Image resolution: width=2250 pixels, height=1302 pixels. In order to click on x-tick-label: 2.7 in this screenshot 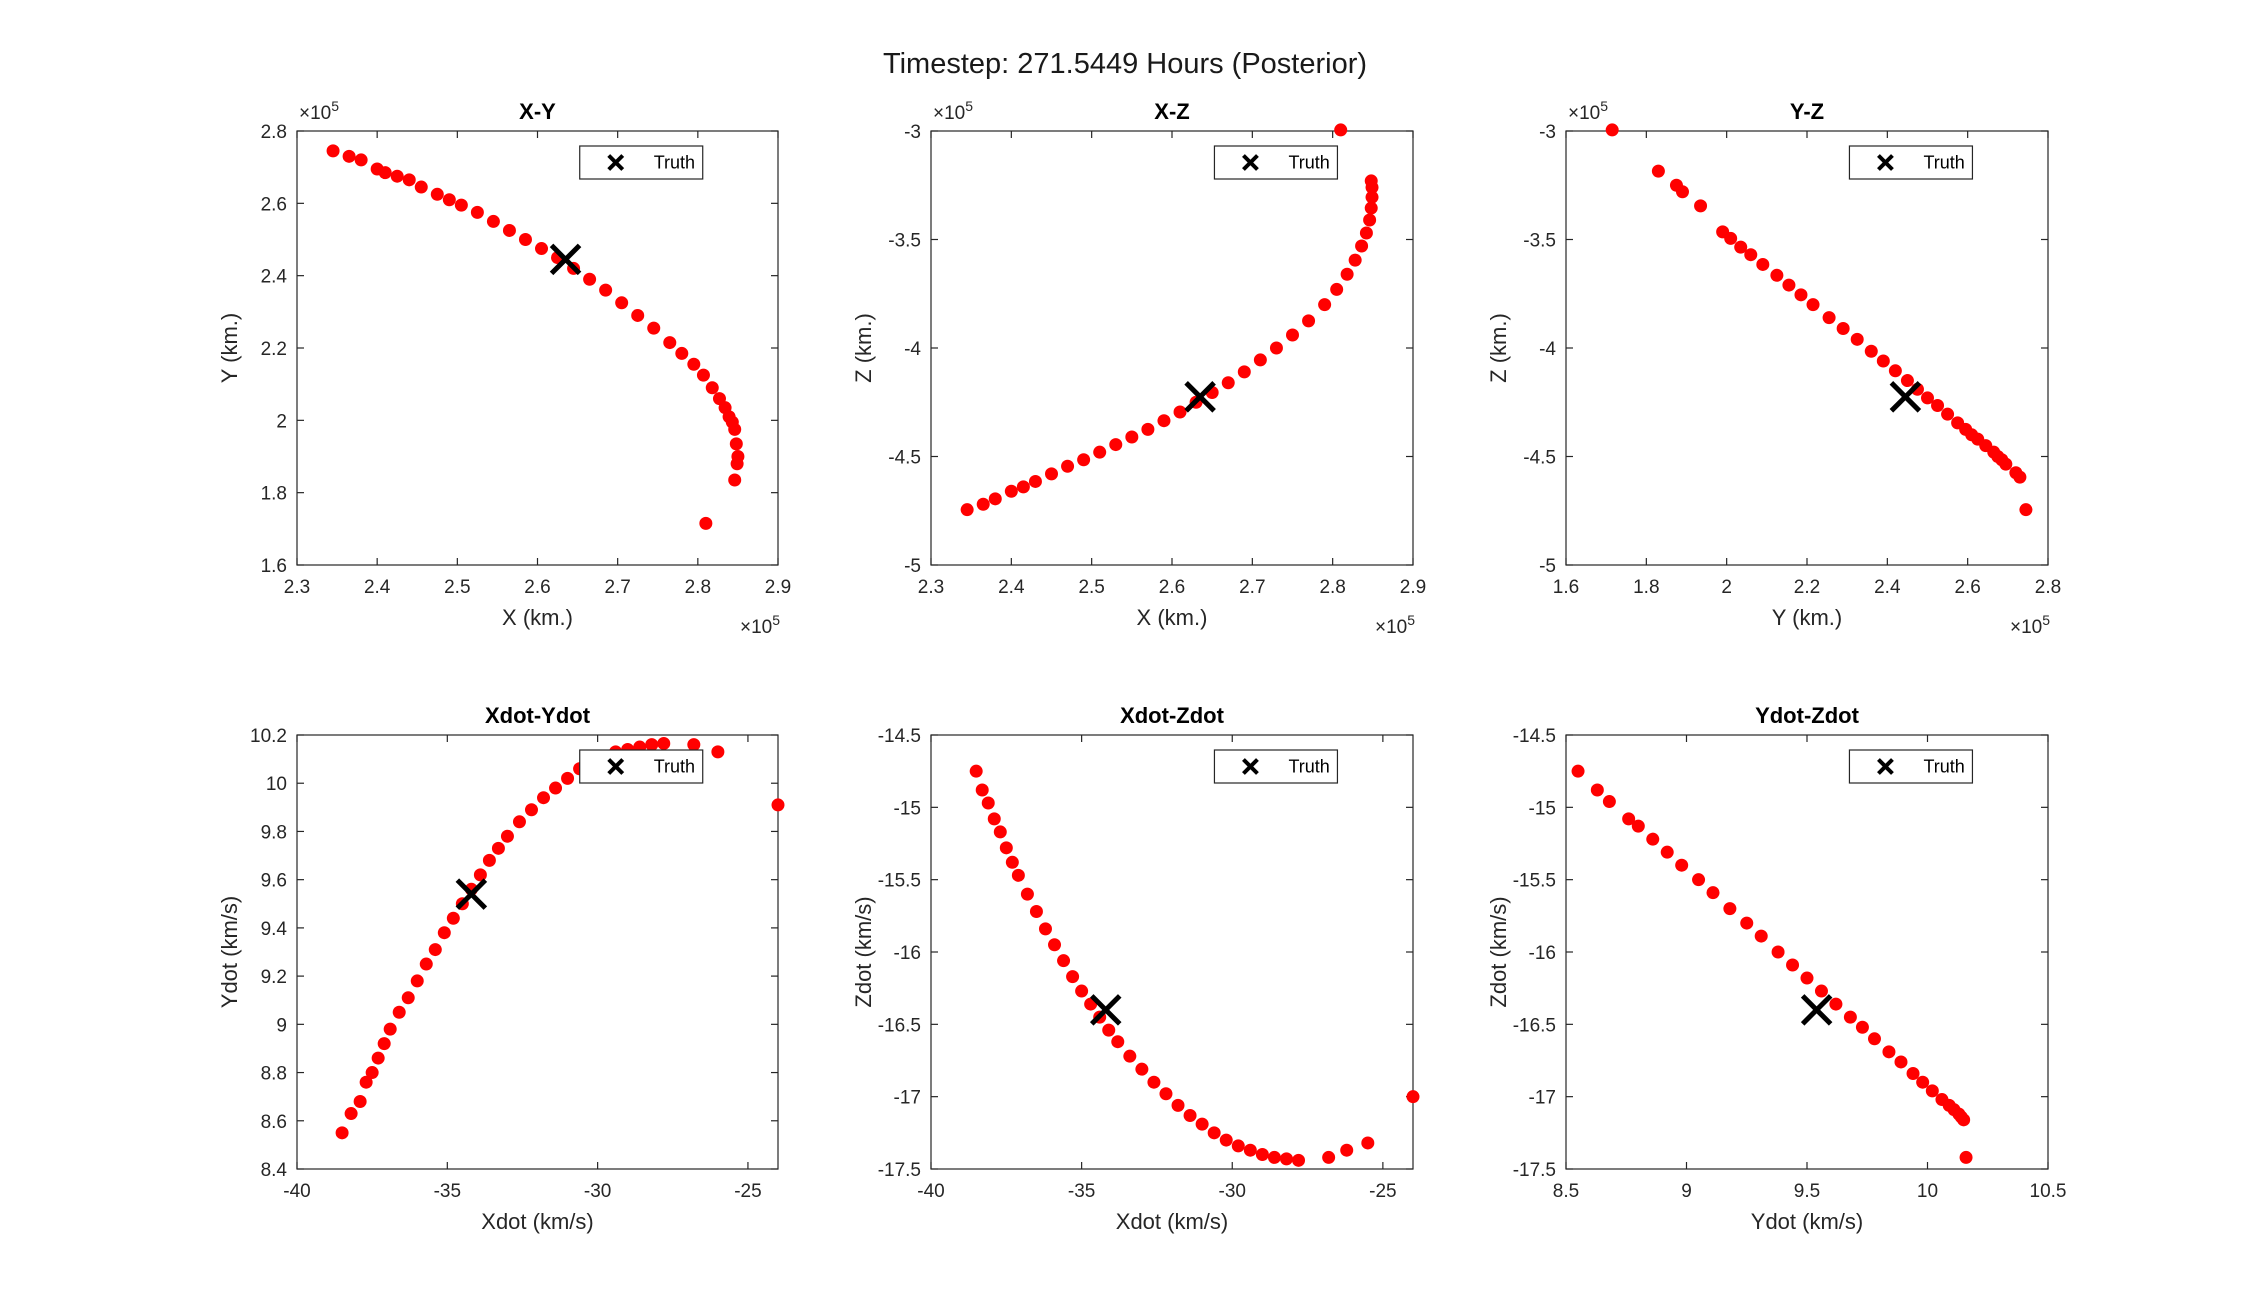, I will do `click(1252, 587)`.